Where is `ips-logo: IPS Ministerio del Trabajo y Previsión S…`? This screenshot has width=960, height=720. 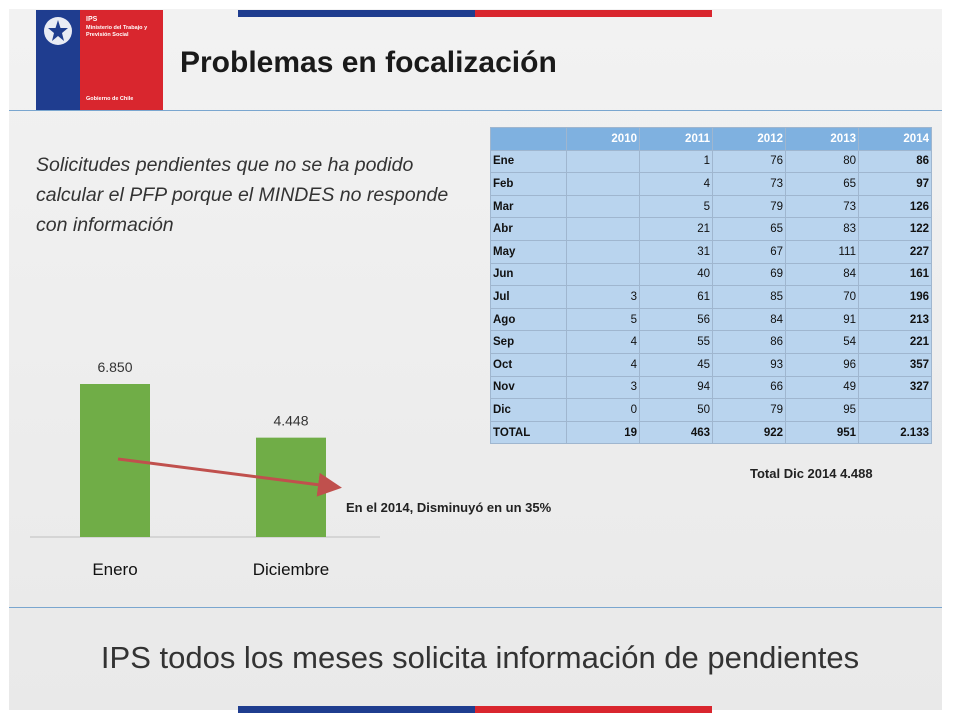 ips-logo: IPS Ministerio del Trabajo y Previsión S… is located at coordinates (99, 60).